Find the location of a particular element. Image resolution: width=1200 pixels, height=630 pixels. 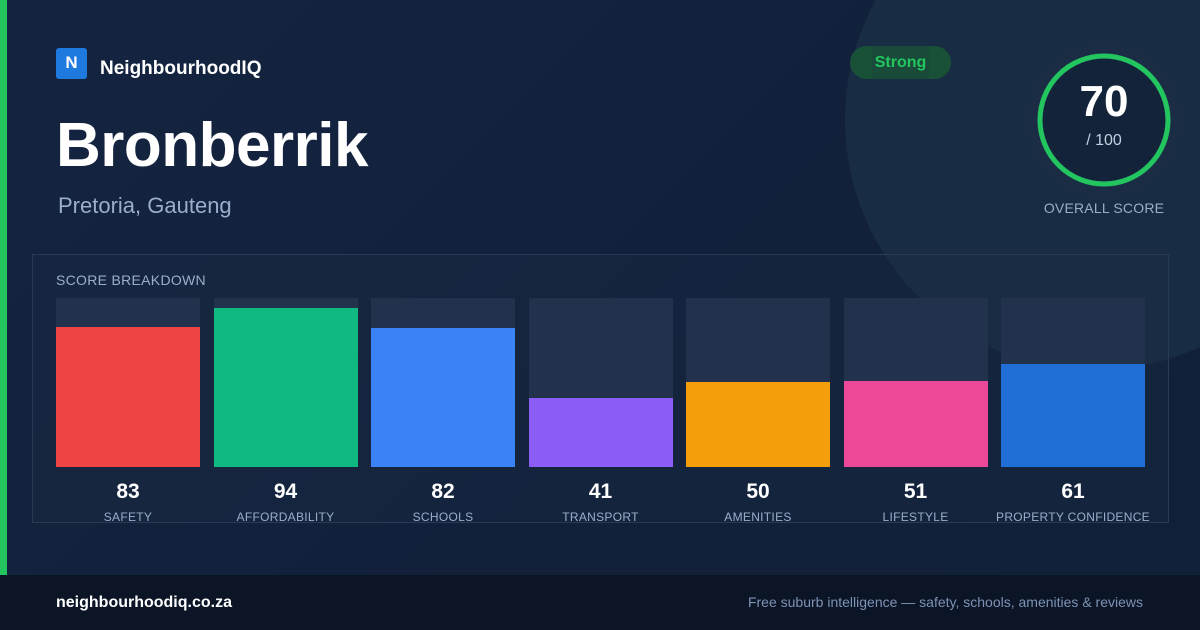

breakdown-title: SCORE BREAKDOWN is located at coordinates (131, 280).